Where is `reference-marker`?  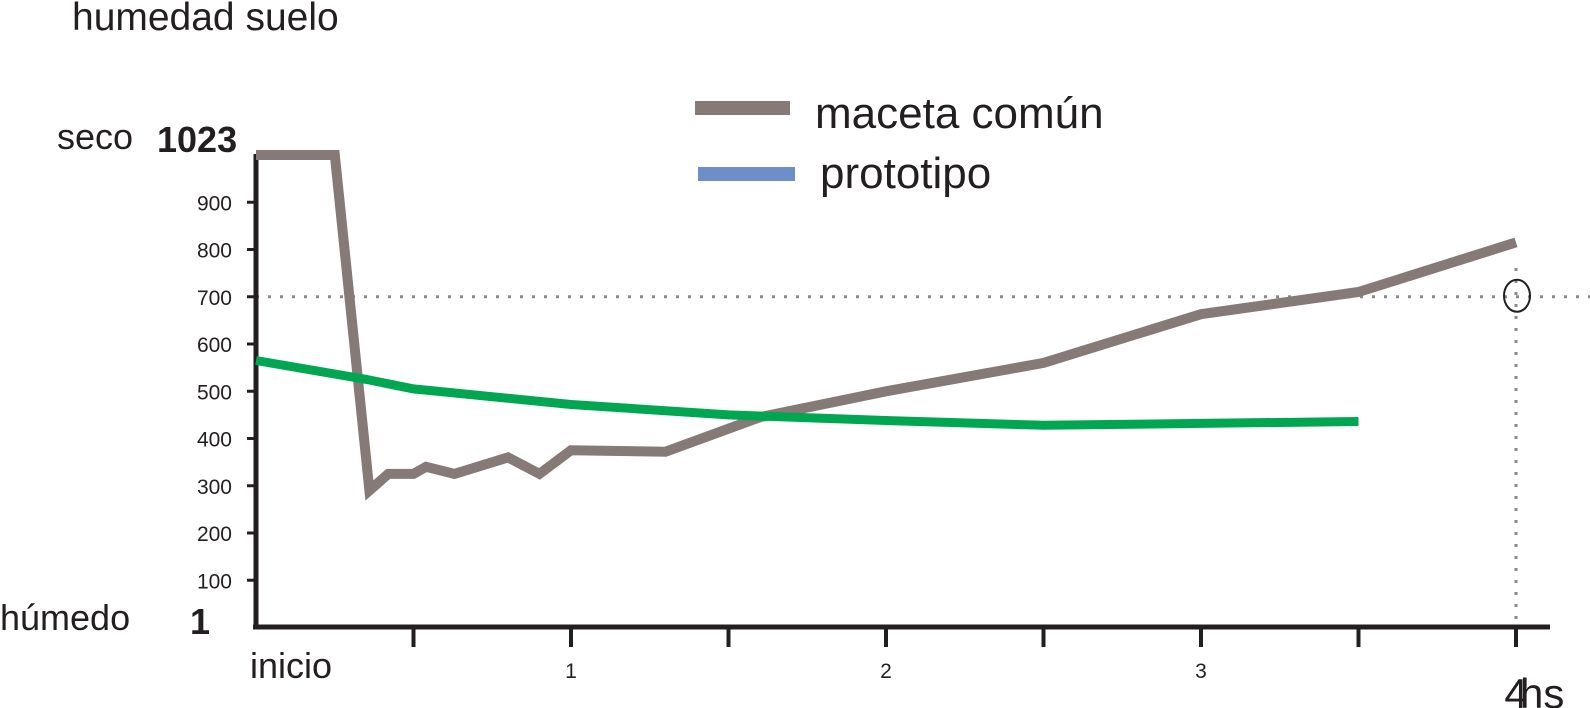
reference-marker is located at coordinates (1517, 295).